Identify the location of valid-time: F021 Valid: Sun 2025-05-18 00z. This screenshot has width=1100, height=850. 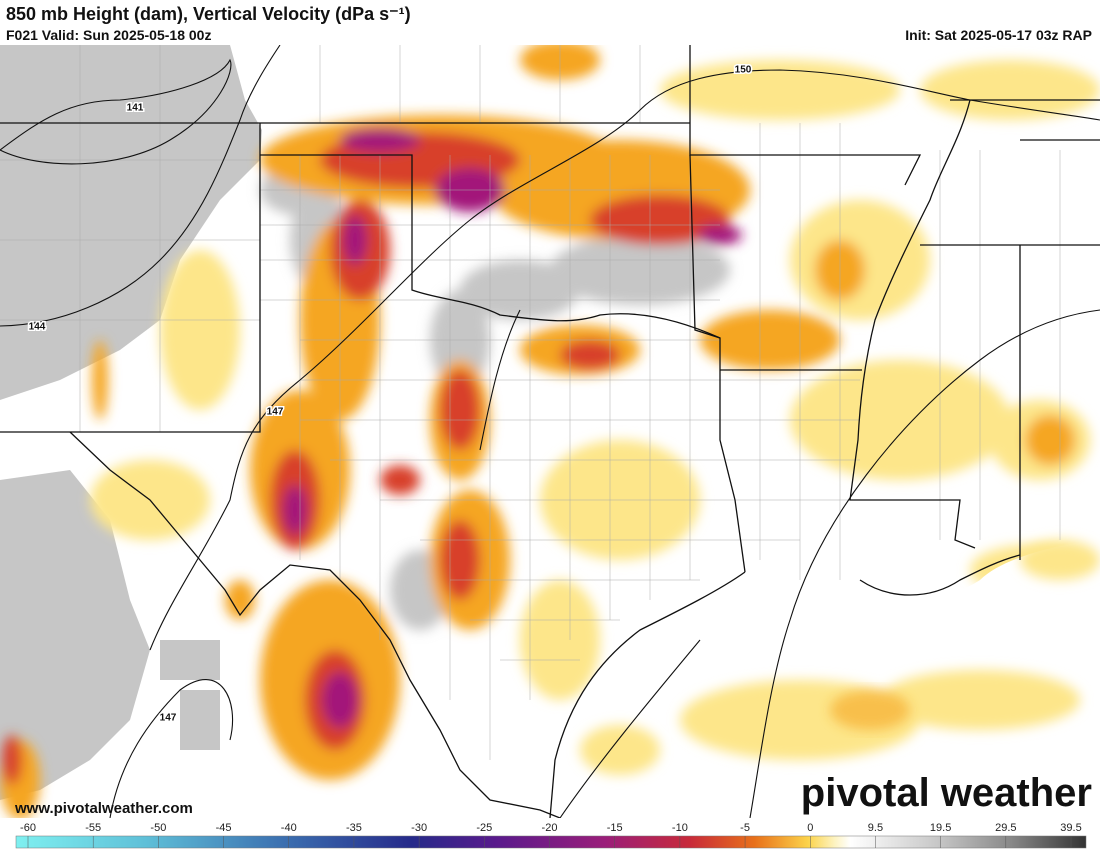
(108, 35).